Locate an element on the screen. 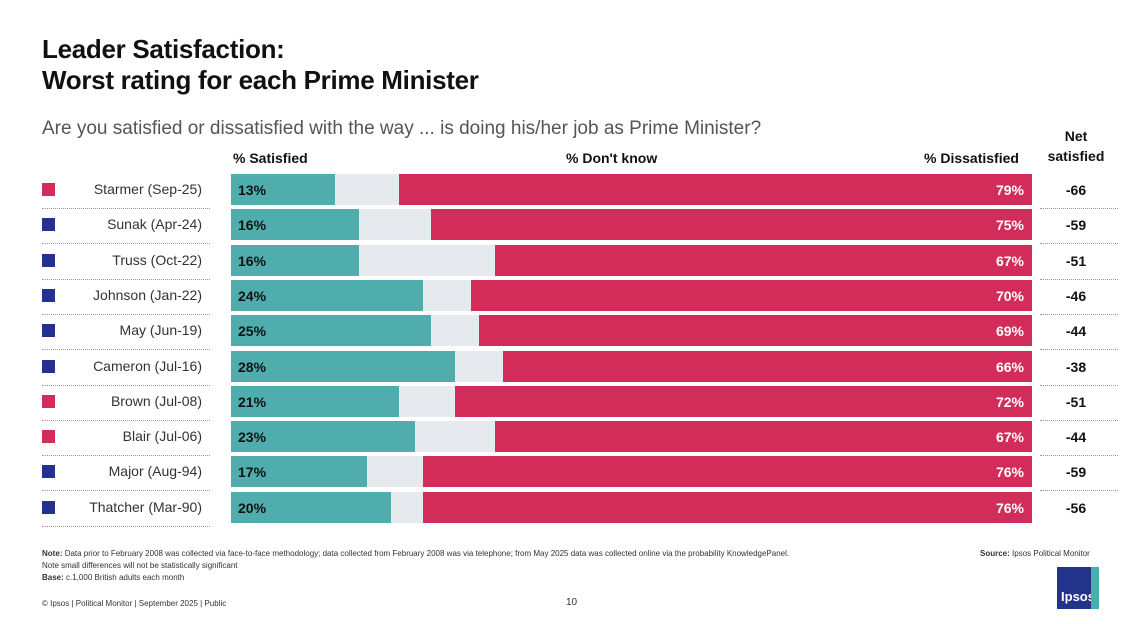  chart-row: Starmer (Sep-25) 13% 79% -66 is located at coordinates (567, 191).